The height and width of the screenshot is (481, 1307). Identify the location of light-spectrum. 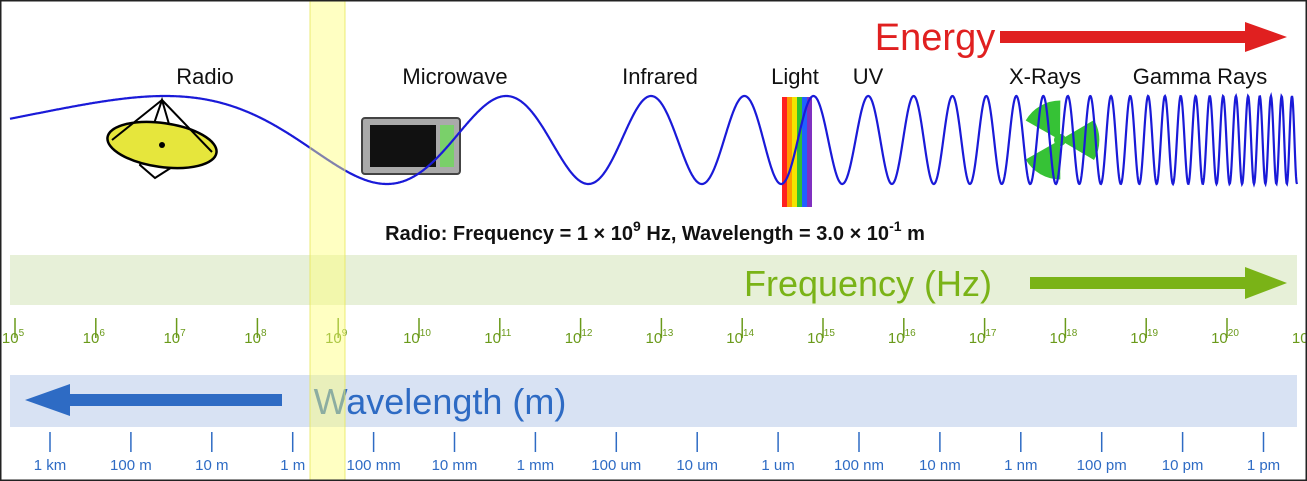
(797, 152).